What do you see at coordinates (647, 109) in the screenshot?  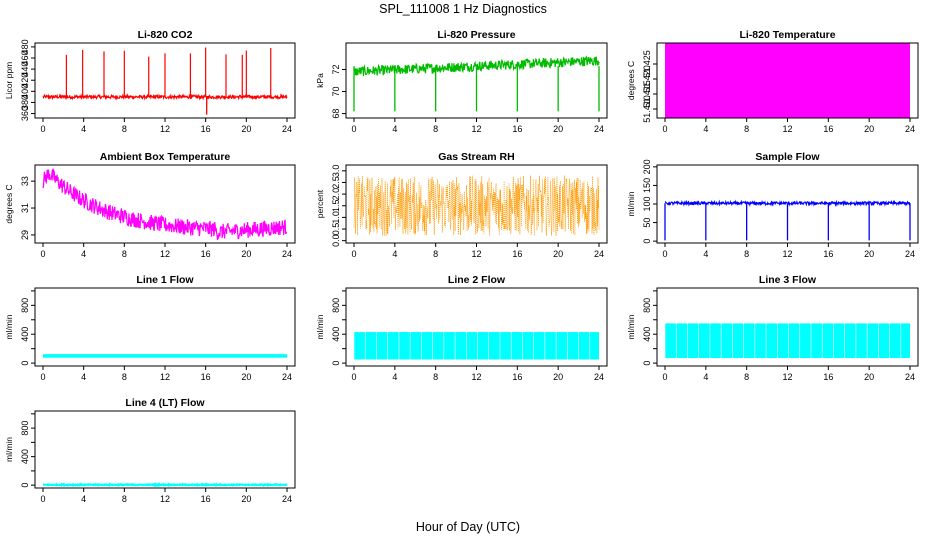 I see `y-tick-label: 51.410` at bounding box center [647, 109].